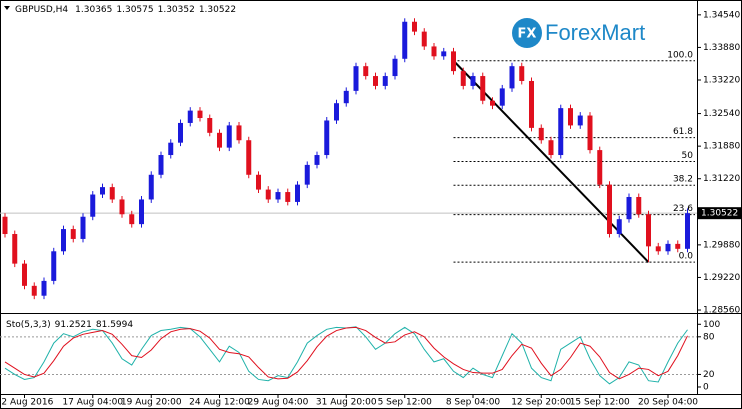  Describe the element at coordinates (721, 15) in the screenshot. I see `y-tick-label: 1.34540` at that location.